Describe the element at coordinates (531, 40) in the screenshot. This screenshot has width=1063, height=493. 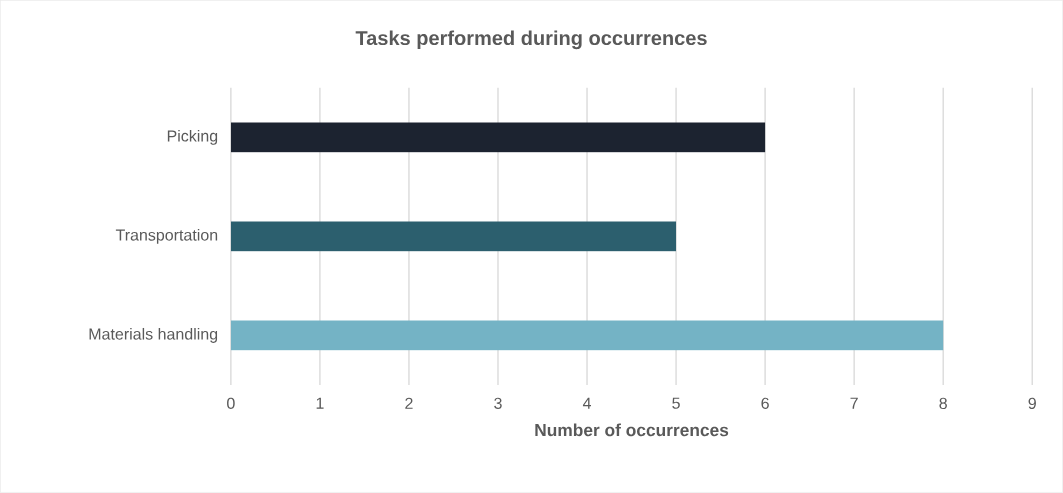
I see `chart-title: Tasks performed during occurrences` at that location.